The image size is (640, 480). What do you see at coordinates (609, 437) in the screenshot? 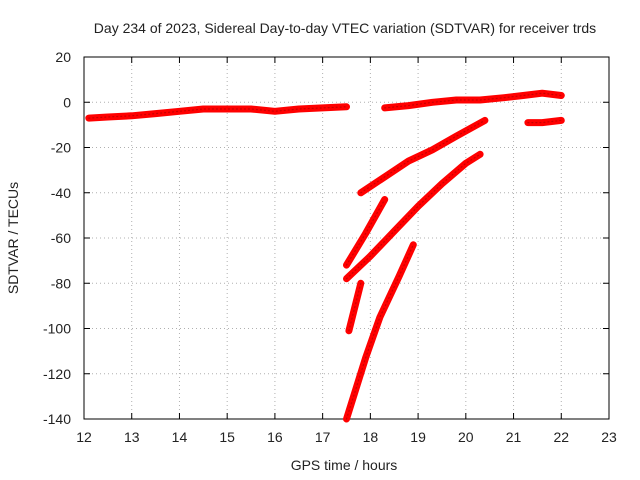
I see `x-tick-label: 23` at bounding box center [609, 437].